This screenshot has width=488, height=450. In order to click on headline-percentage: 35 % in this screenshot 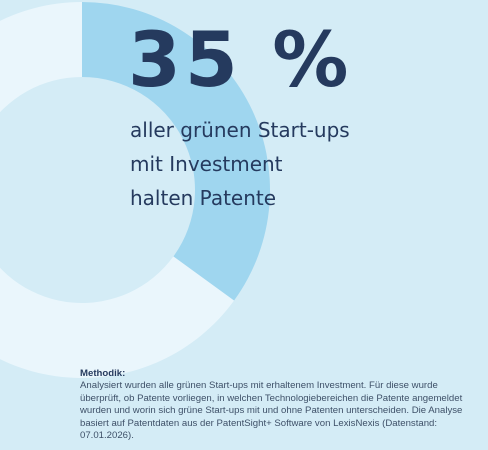, I will do `click(240, 59)`.